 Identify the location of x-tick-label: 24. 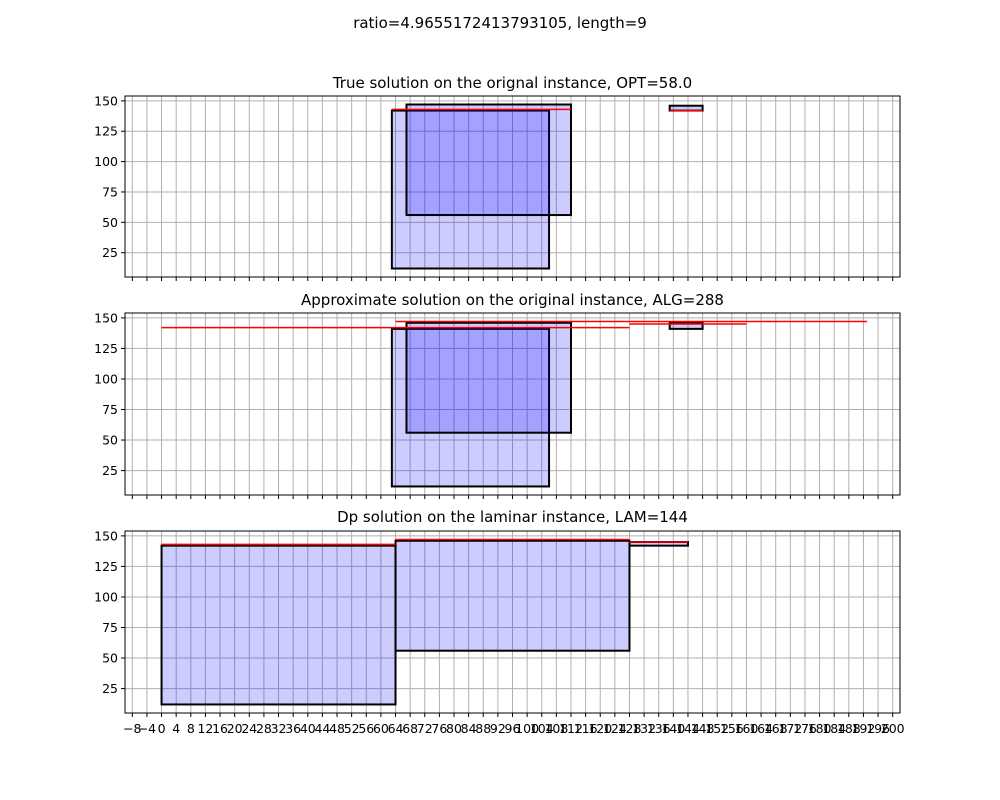
(249, 728).